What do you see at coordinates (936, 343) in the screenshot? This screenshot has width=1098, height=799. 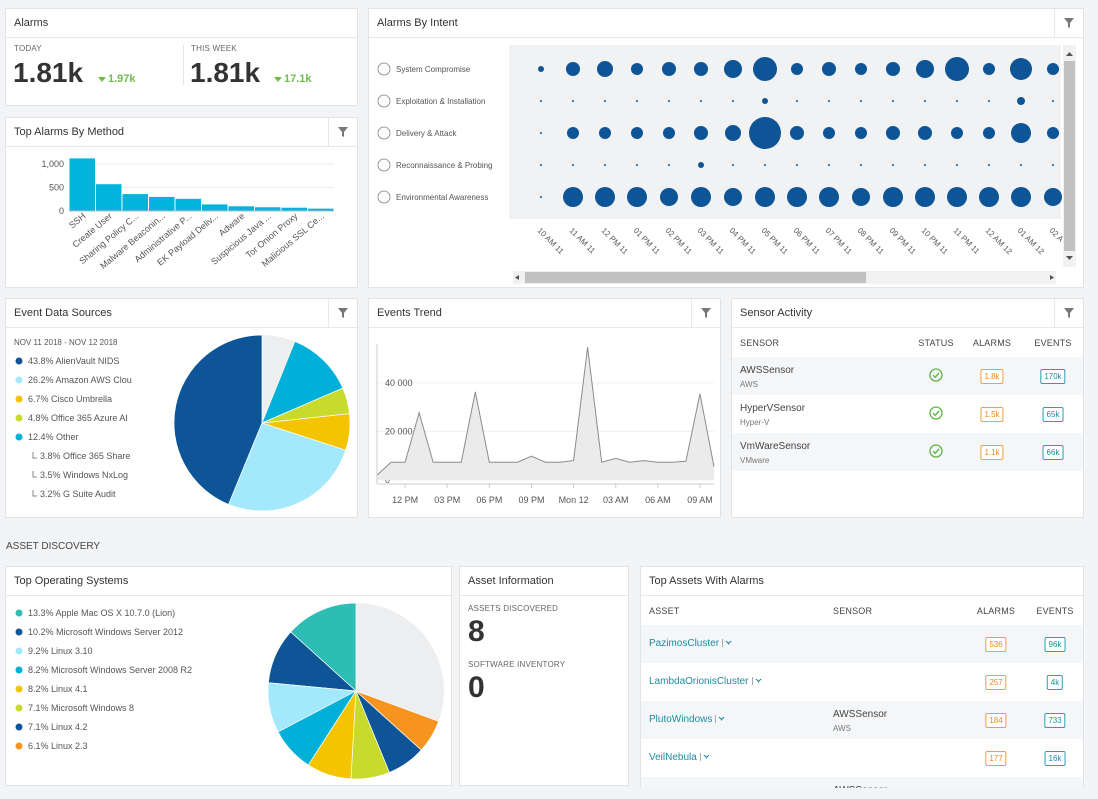 I see `column-header: STATUS` at bounding box center [936, 343].